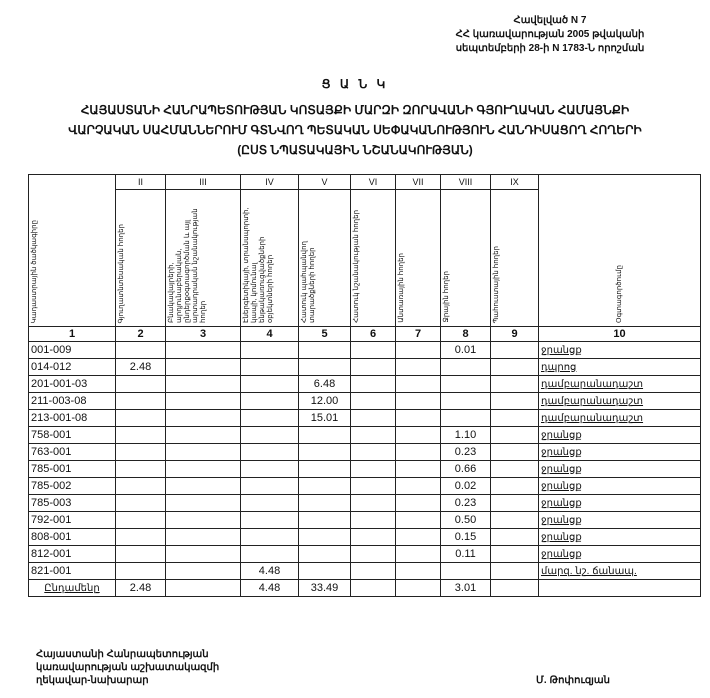 This screenshot has width=710, height=698. Describe the element at coordinates (355, 84) in the screenshot. I see `document-title: Ց Ա Ն Կ` at that location.